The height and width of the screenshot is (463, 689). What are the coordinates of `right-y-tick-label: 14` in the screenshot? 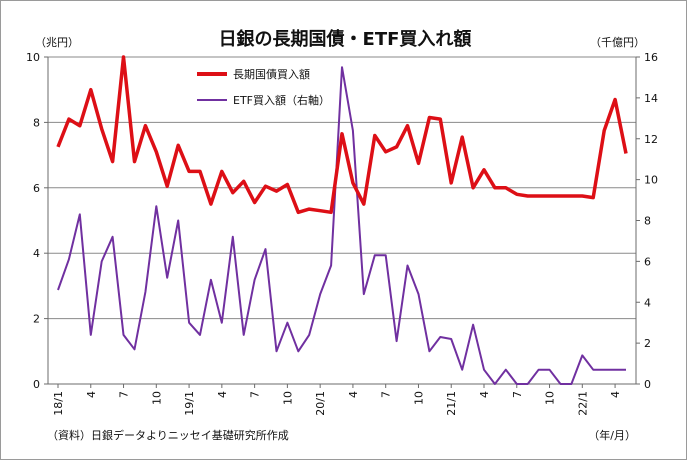 It's located at (651, 98).